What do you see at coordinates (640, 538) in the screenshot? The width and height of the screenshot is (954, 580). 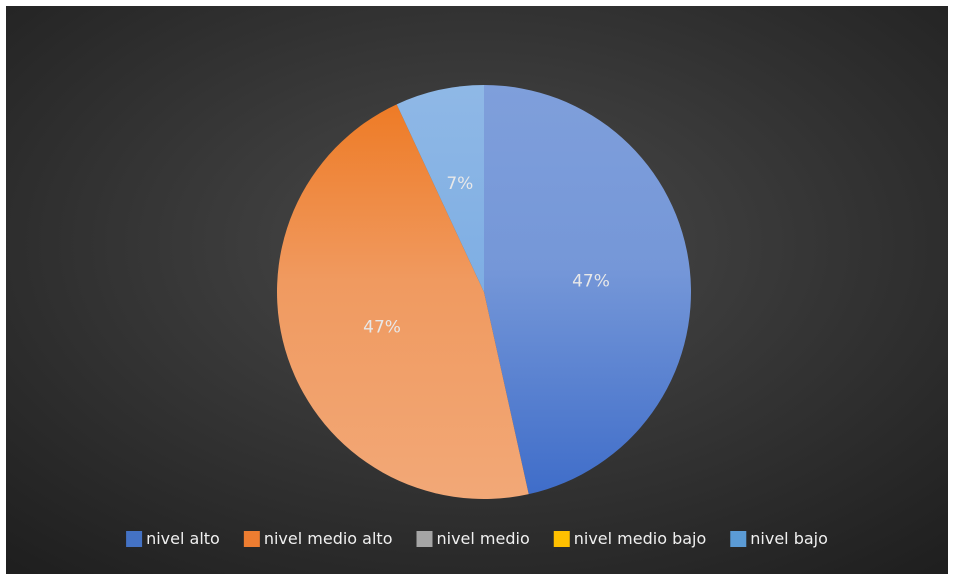 I see `legend-label-nivel-medio-bajo: nivel medio bajo` at bounding box center [640, 538].